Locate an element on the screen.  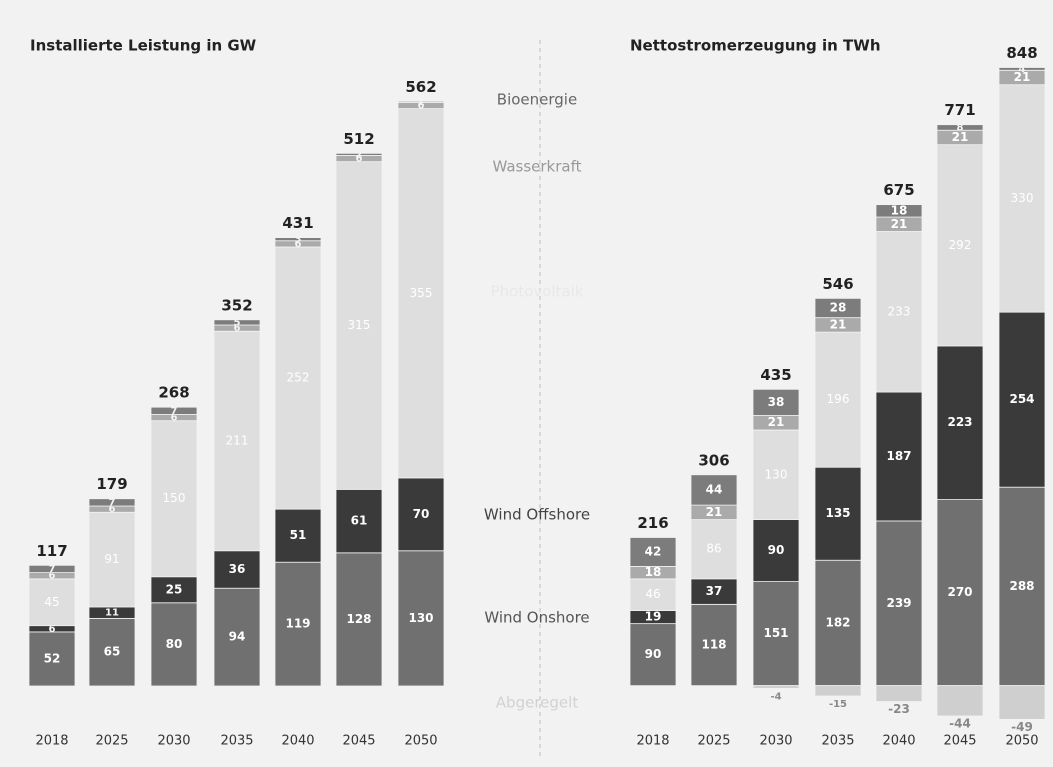
value-label: 37 is located at coordinates (714, 591).